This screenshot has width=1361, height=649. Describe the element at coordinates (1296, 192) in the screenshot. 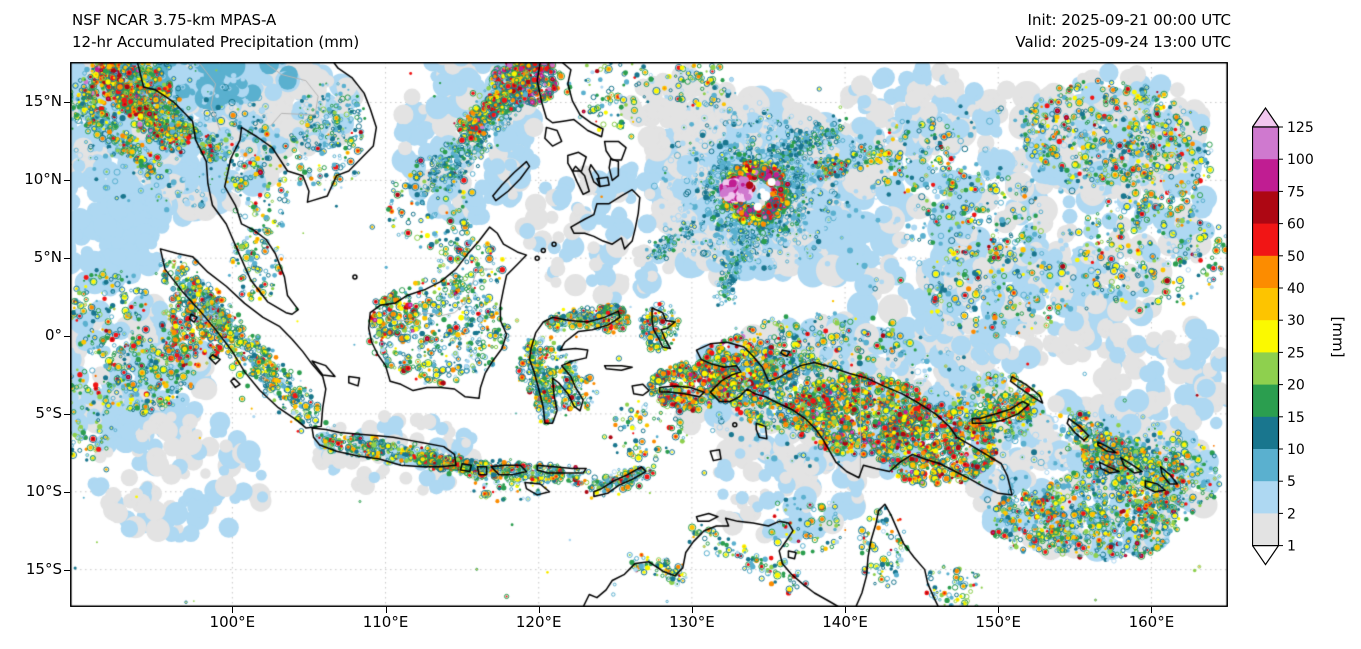

I see `svg-text: 75` at that location.